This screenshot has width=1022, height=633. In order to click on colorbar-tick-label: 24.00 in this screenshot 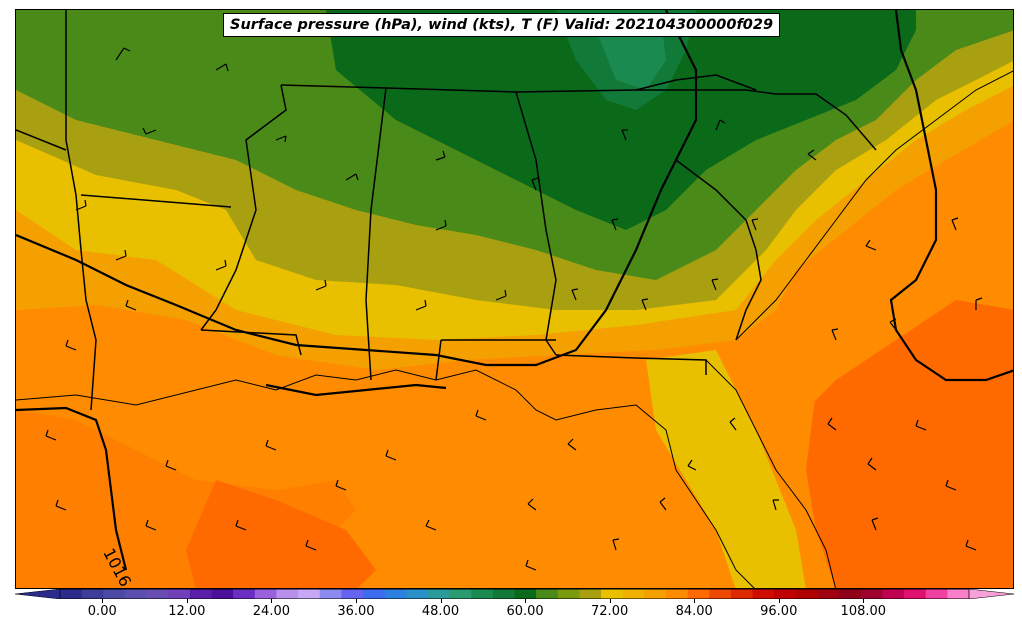, I will do `click(271, 611)`.